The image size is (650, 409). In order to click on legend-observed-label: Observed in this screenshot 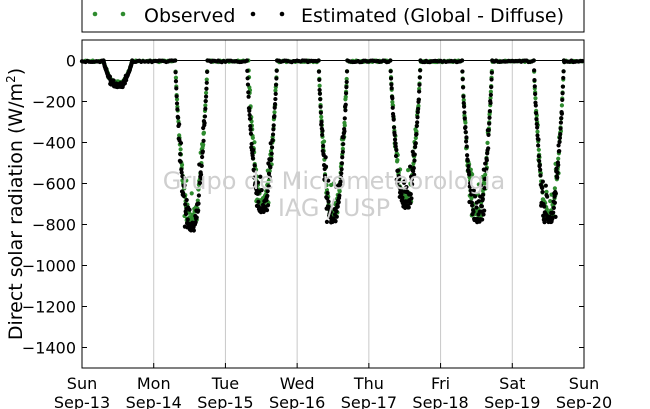, I will do `click(189, 16)`.